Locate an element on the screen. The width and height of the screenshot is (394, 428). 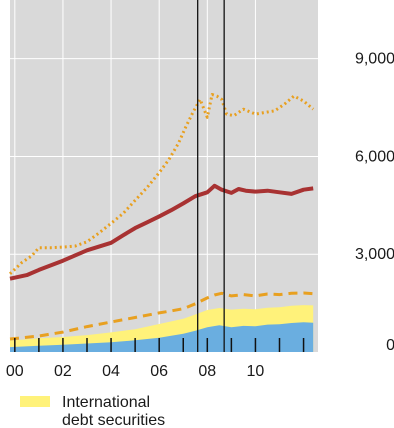
area-series is located at coordinates (162, 328).